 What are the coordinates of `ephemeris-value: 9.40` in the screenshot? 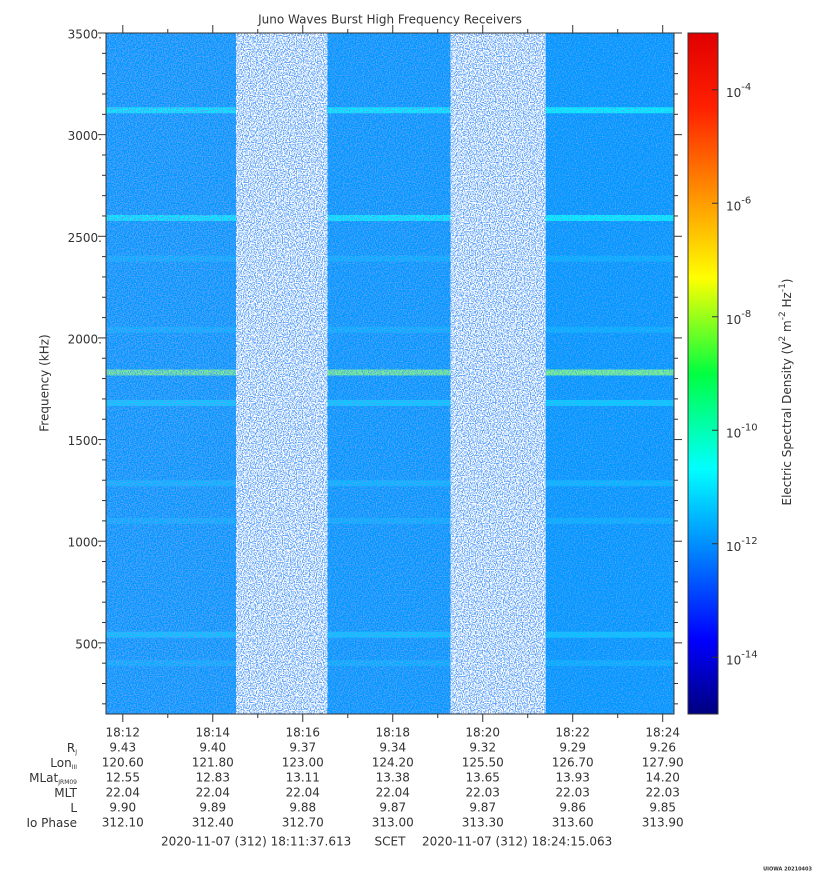 It's located at (212, 748).